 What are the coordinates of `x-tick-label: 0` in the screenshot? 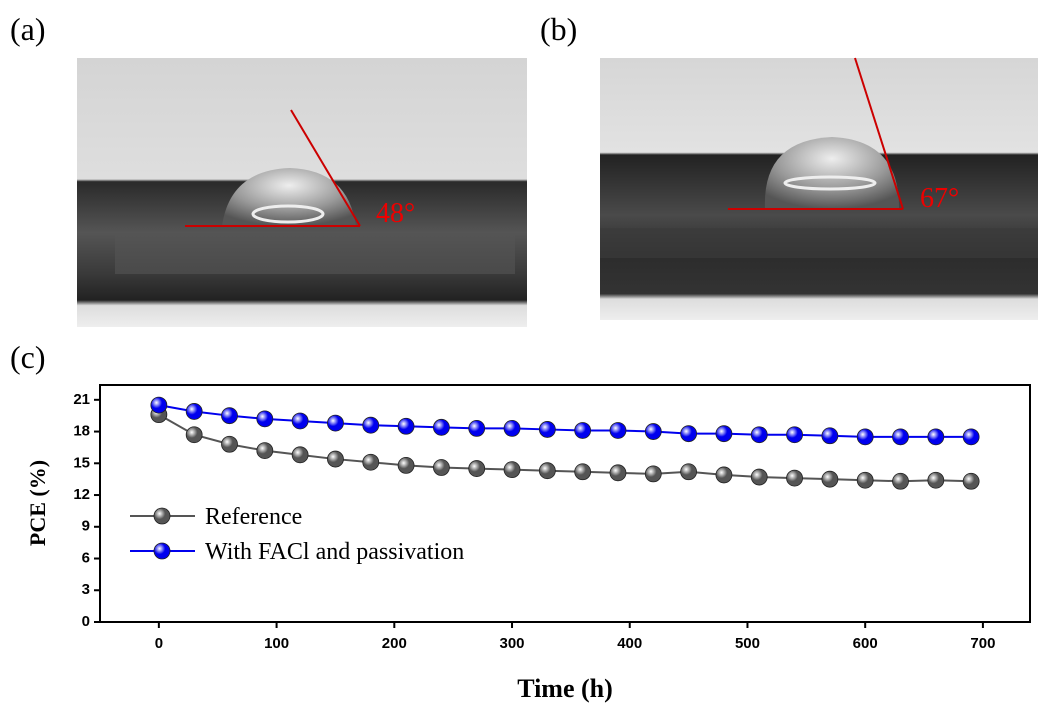 It's located at (159, 643).